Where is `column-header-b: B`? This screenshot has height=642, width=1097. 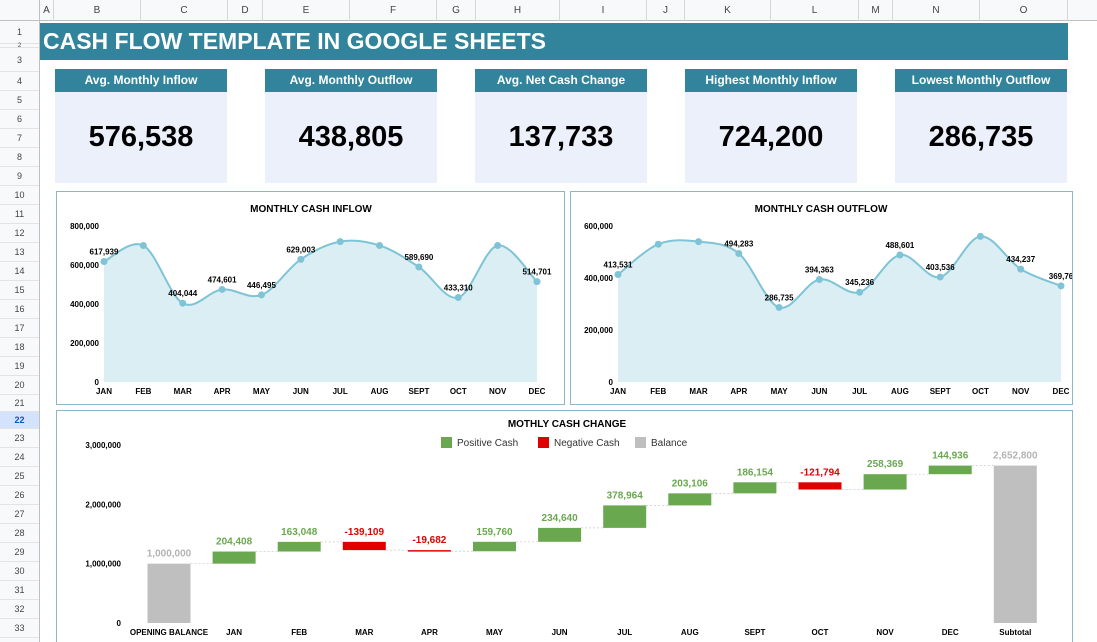
column-header-b: B is located at coordinates (97, 10).